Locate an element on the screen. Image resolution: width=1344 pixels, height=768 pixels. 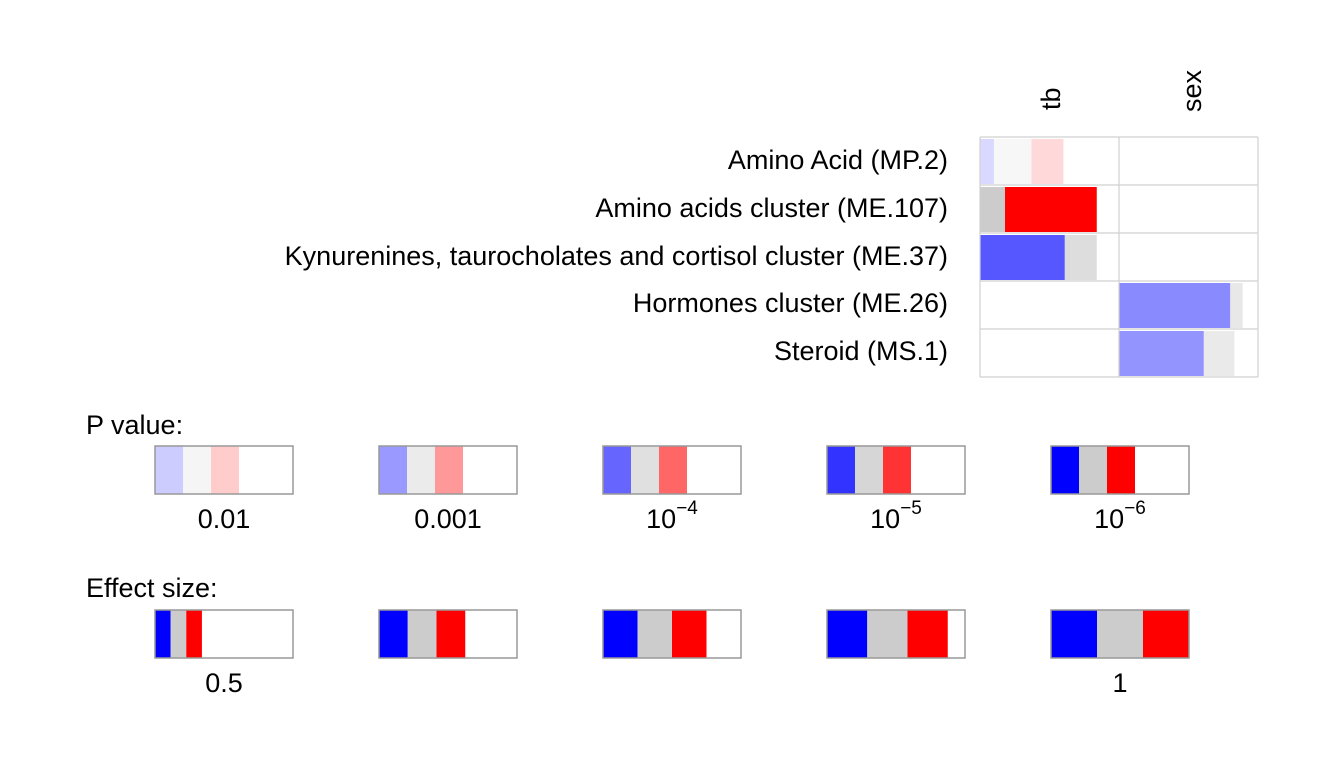
legend-effect: 0.5 1 is located at coordinates (672, 653).